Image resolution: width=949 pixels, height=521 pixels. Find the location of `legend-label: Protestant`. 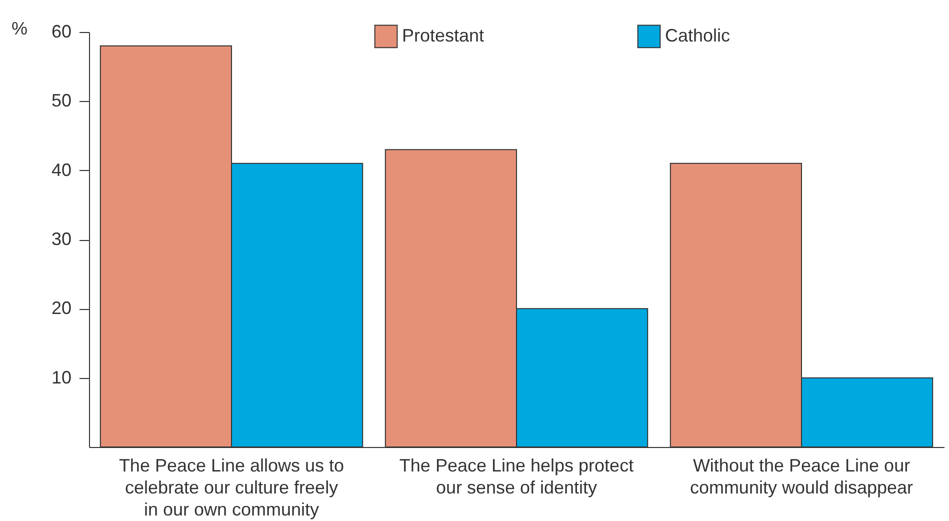

legend-label: Protestant is located at coordinates (443, 35).